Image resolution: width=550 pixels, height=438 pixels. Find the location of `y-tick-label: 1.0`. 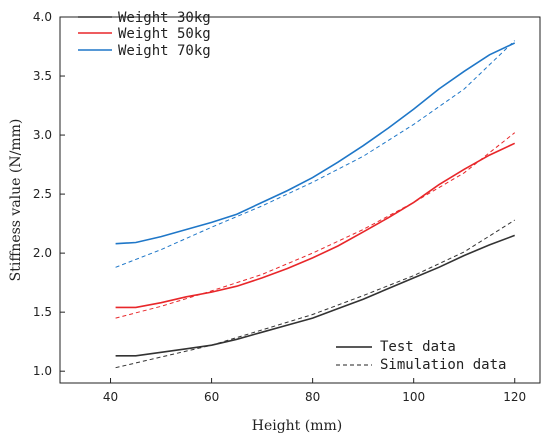

y-tick-label: 1.0 is located at coordinates (42, 371).